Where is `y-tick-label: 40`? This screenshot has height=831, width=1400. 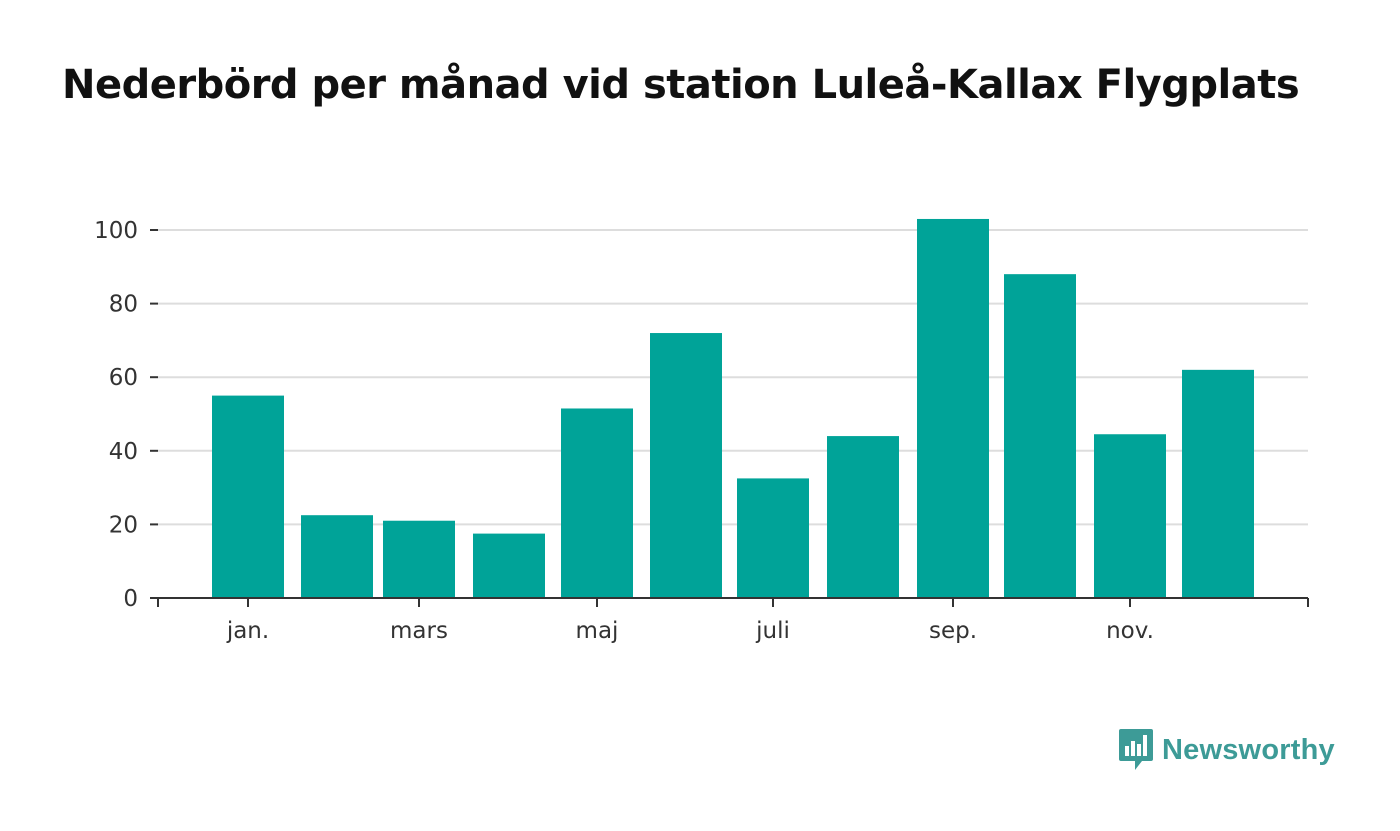
y-tick-label: 40 is located at coordinates (123, 452).